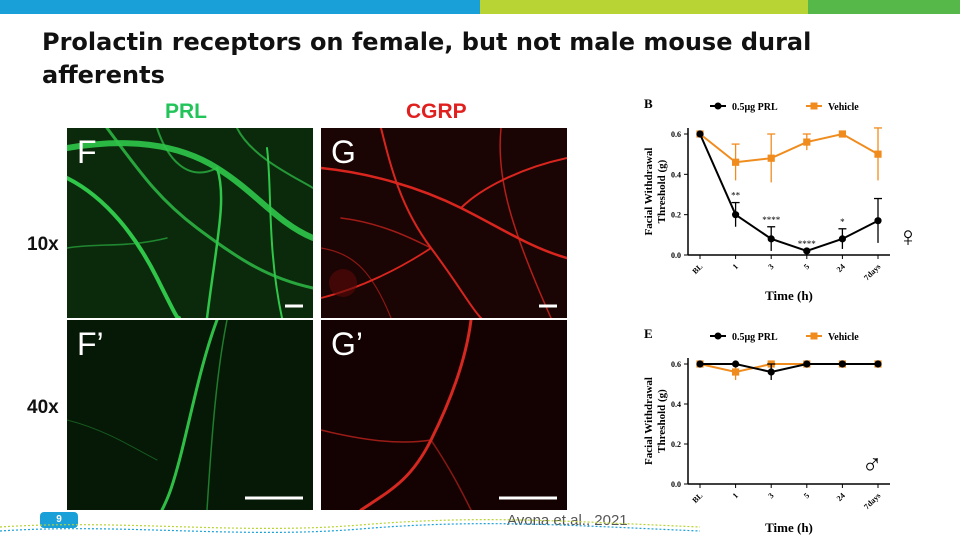  Describe the element at coordinates (43, 244) in the screenshot. I see `row-label-10x: 10x` at that location.